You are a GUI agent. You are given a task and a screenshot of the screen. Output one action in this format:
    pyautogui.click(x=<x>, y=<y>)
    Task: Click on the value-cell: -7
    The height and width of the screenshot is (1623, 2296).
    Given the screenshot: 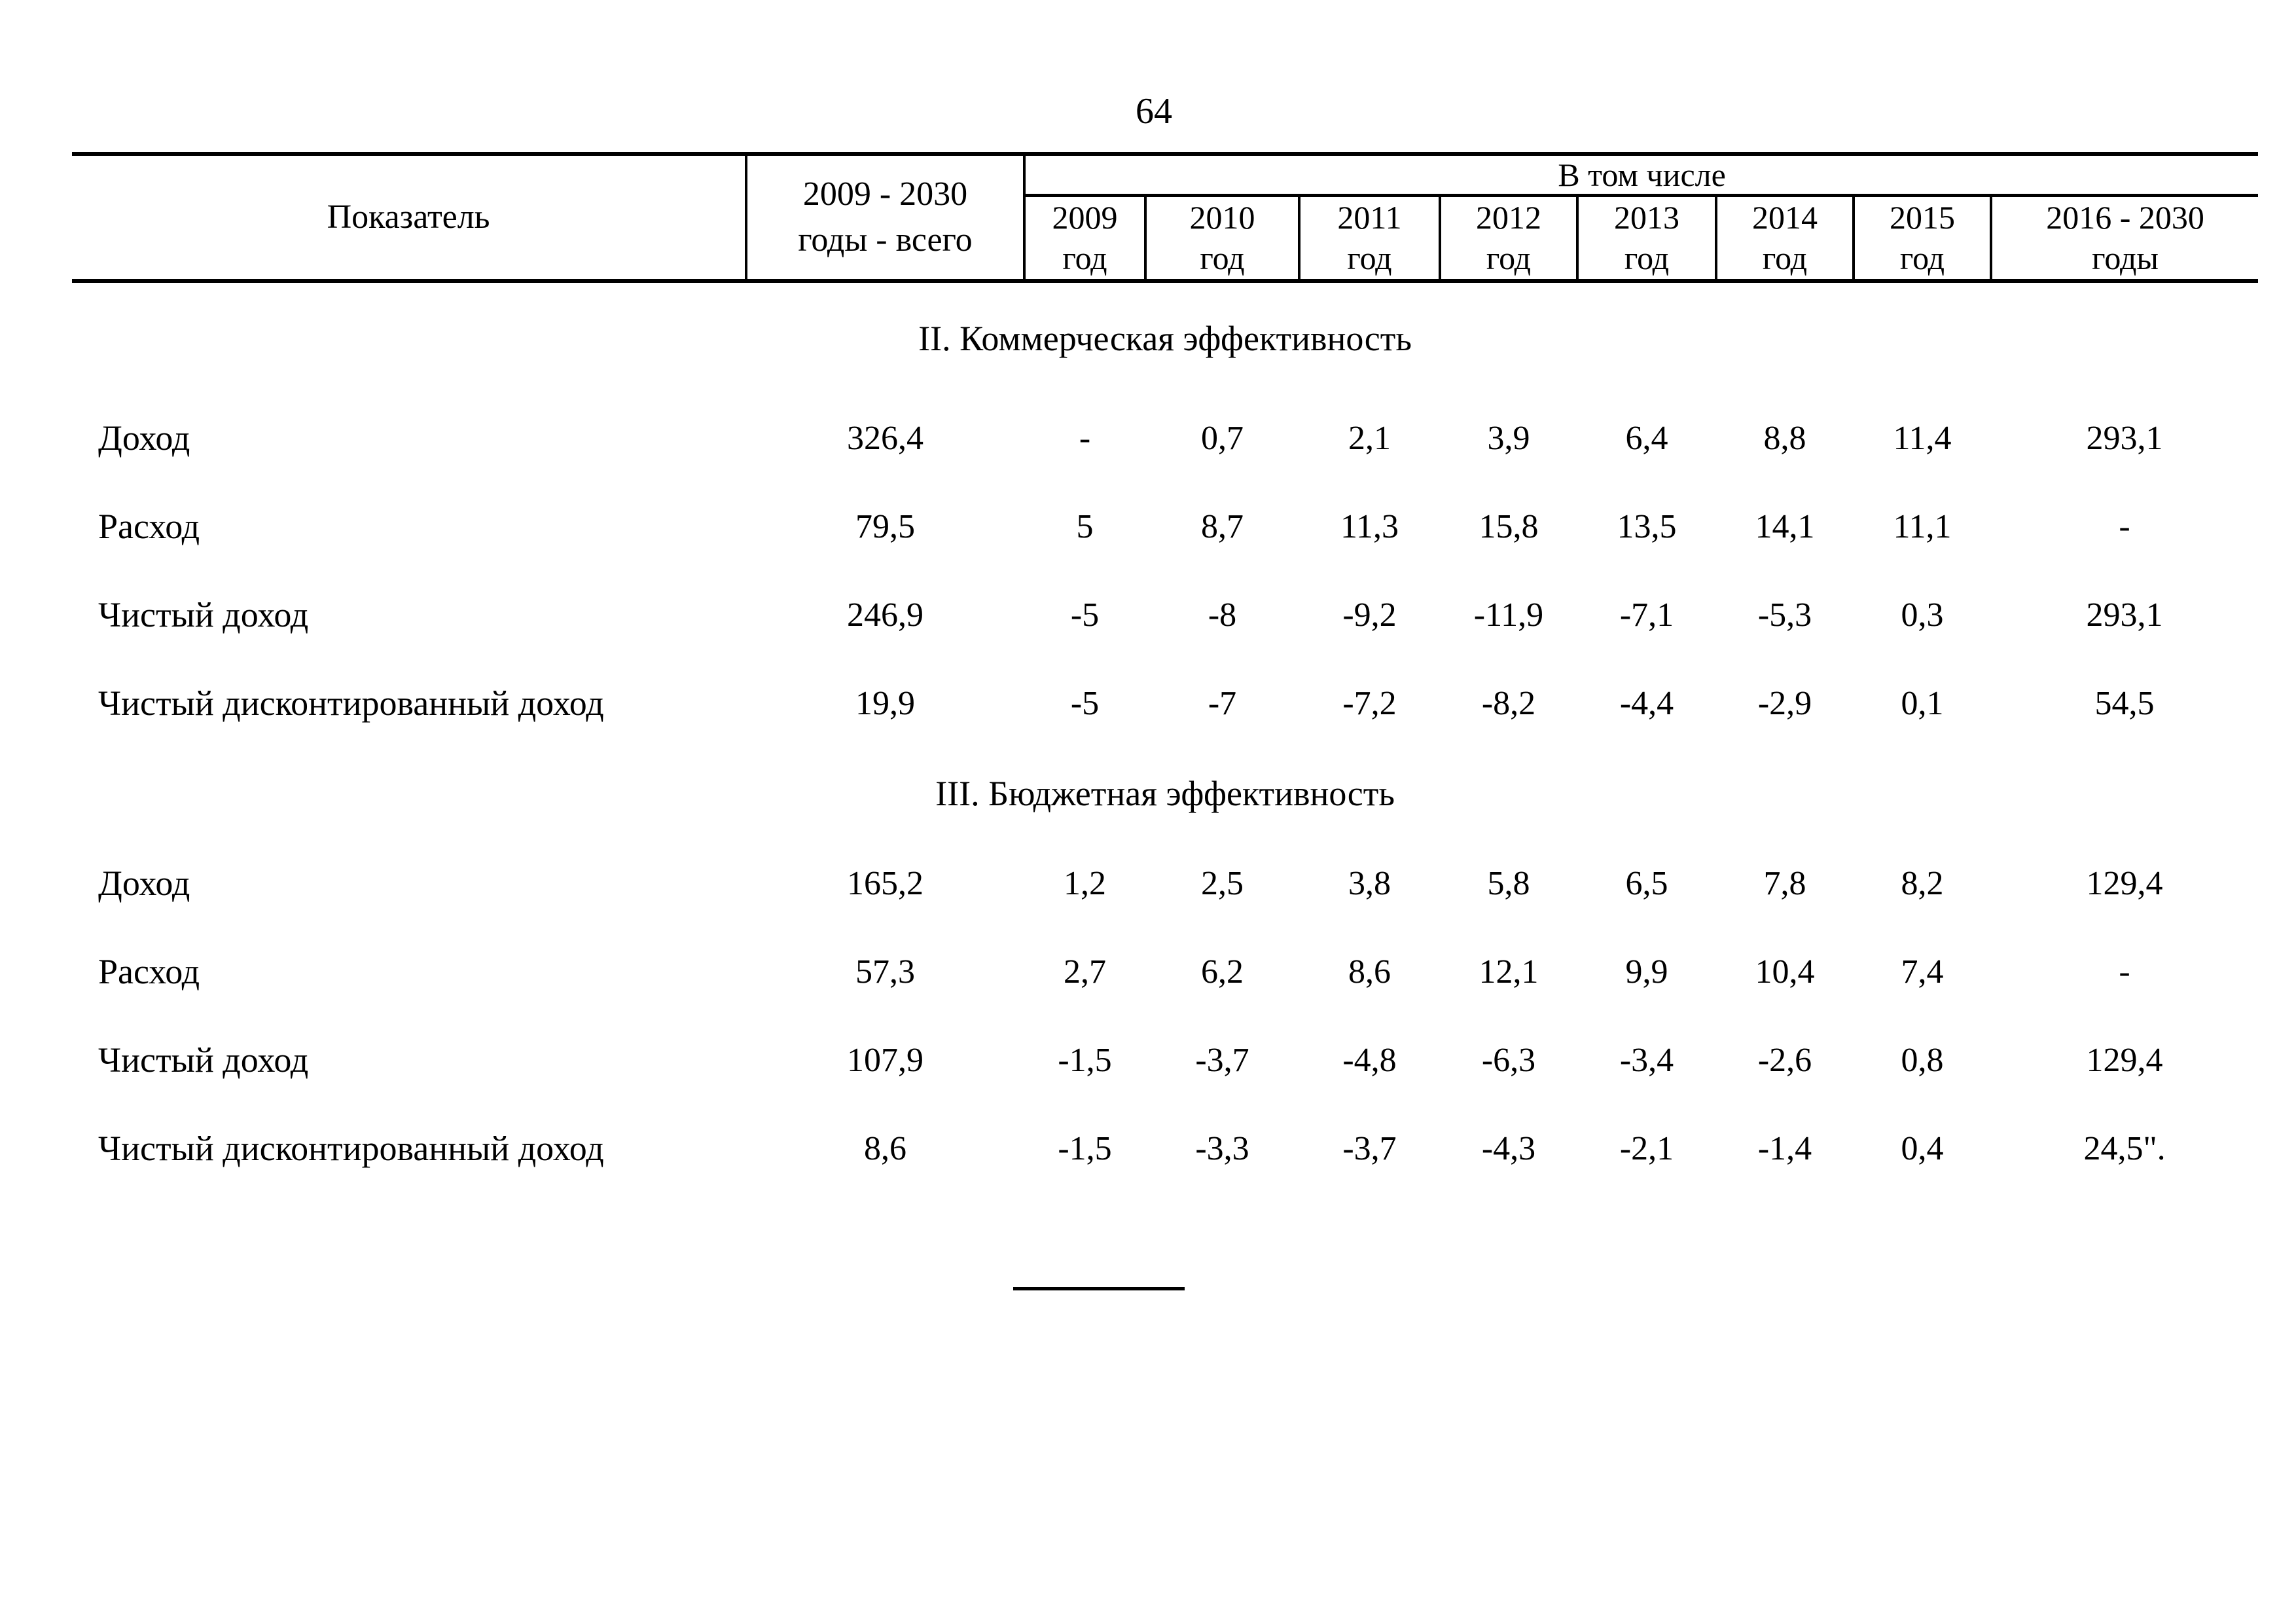 What is the action you would take?
    pyautogui.click(x=1222, y=703)
    